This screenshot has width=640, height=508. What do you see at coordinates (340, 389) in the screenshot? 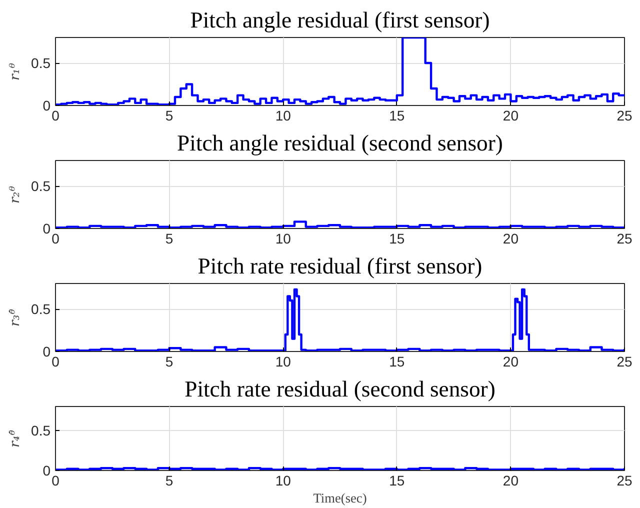
I see `chart-title: Pitch rate residual (second sensor)` at bounding box center [340, 389].